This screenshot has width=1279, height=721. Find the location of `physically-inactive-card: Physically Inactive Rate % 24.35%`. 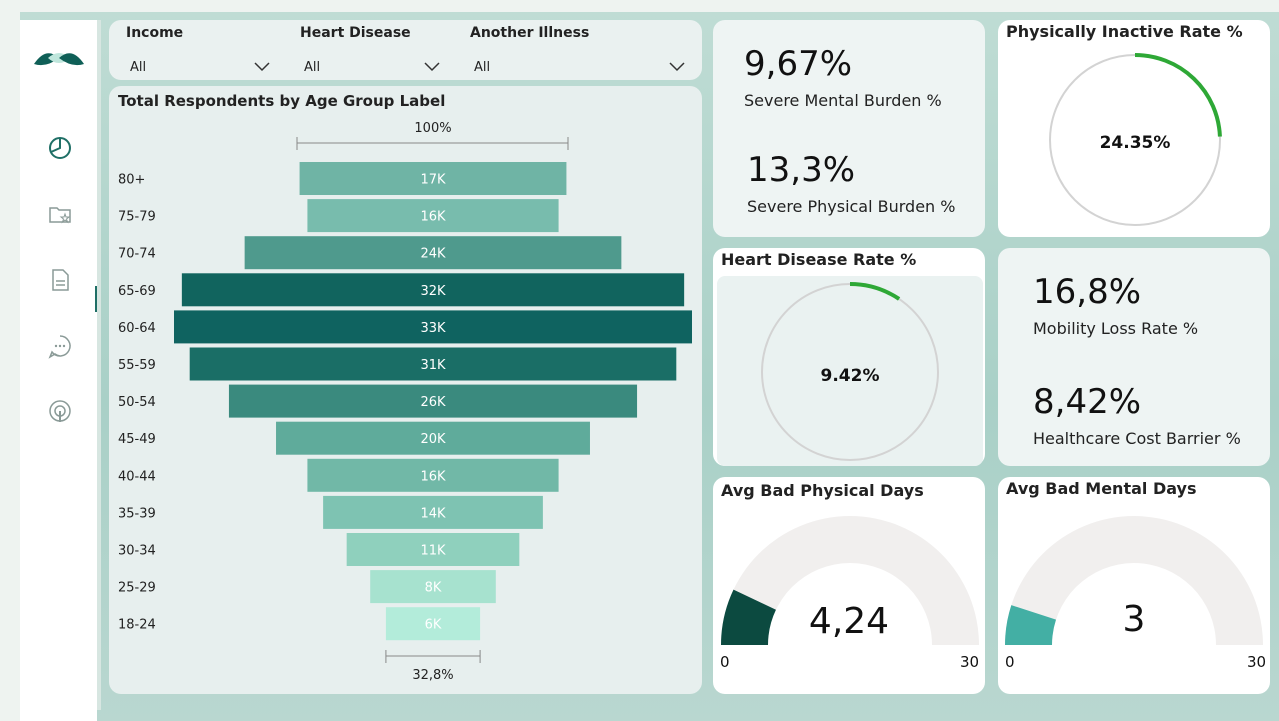

physically-inactive-card: Physically Inactive Rate % 24.35% is located at coordinates (1134, 128).